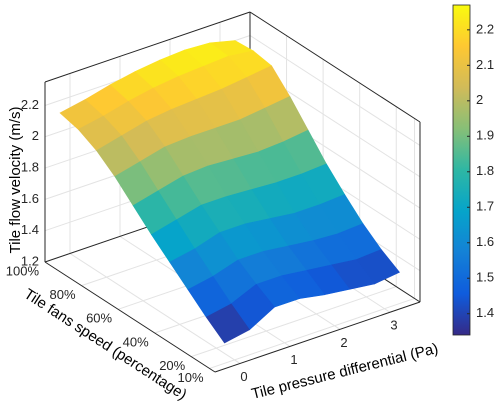 The image size is (498, 420). Describe the element at coordinates (15, 180) in the screenshot. I see `z-axis-label: Tile flow velocity (m/s)` at that location.